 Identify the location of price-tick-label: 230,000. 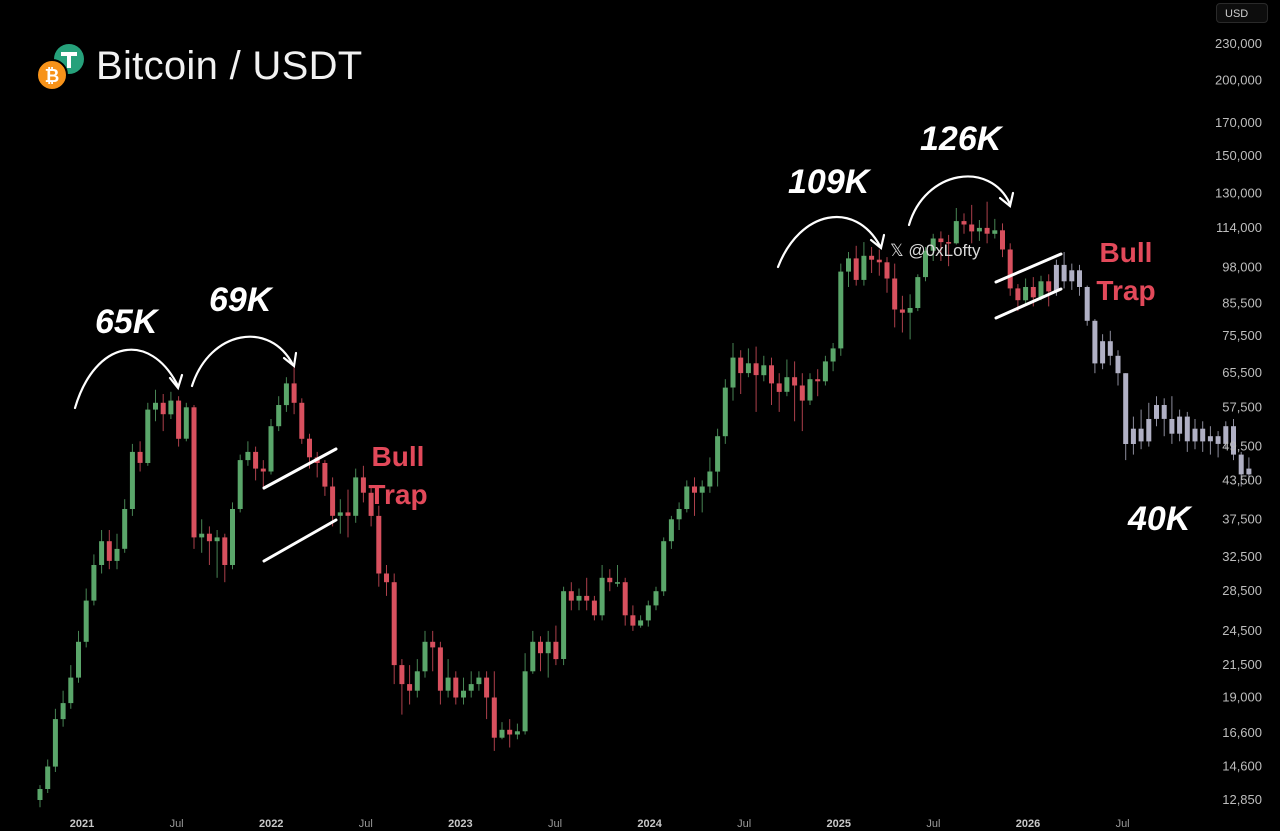
(1238, 43).